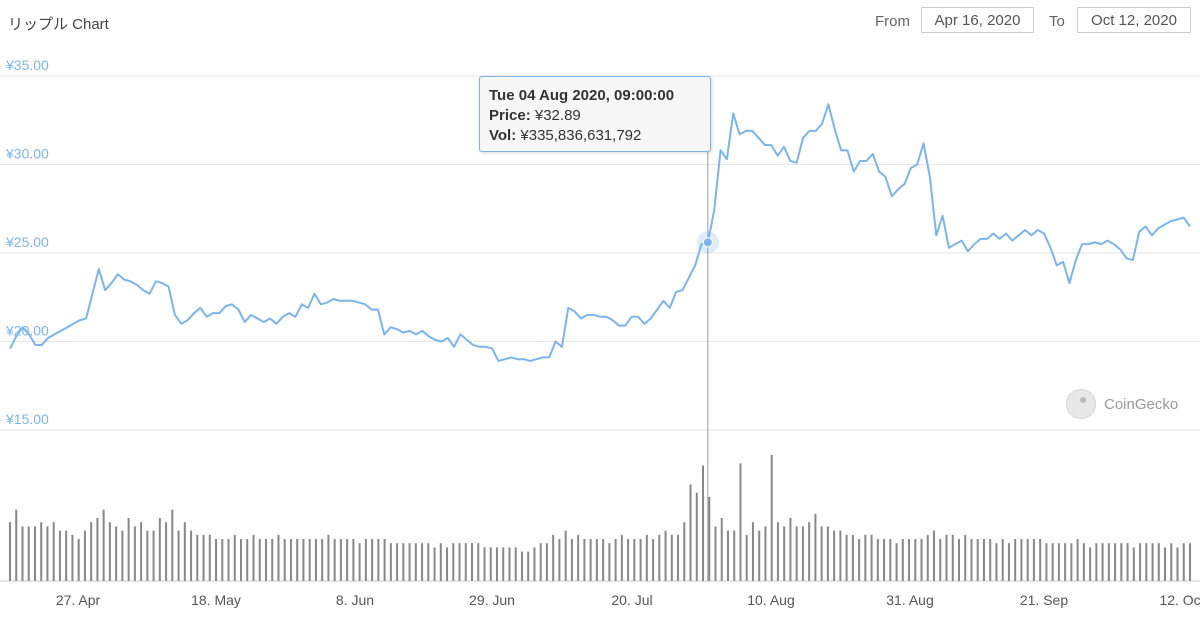 The width and height of the screenshot is (1200, 617). I want to click on x-tick-label: 29. Jun, so click(492, 600).